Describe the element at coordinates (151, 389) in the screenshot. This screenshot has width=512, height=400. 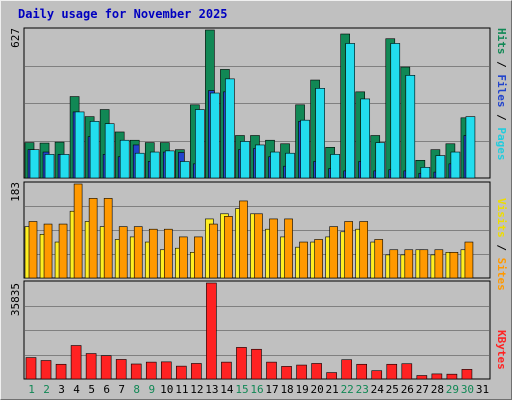
I see `x-tick-label: 9` at that location.